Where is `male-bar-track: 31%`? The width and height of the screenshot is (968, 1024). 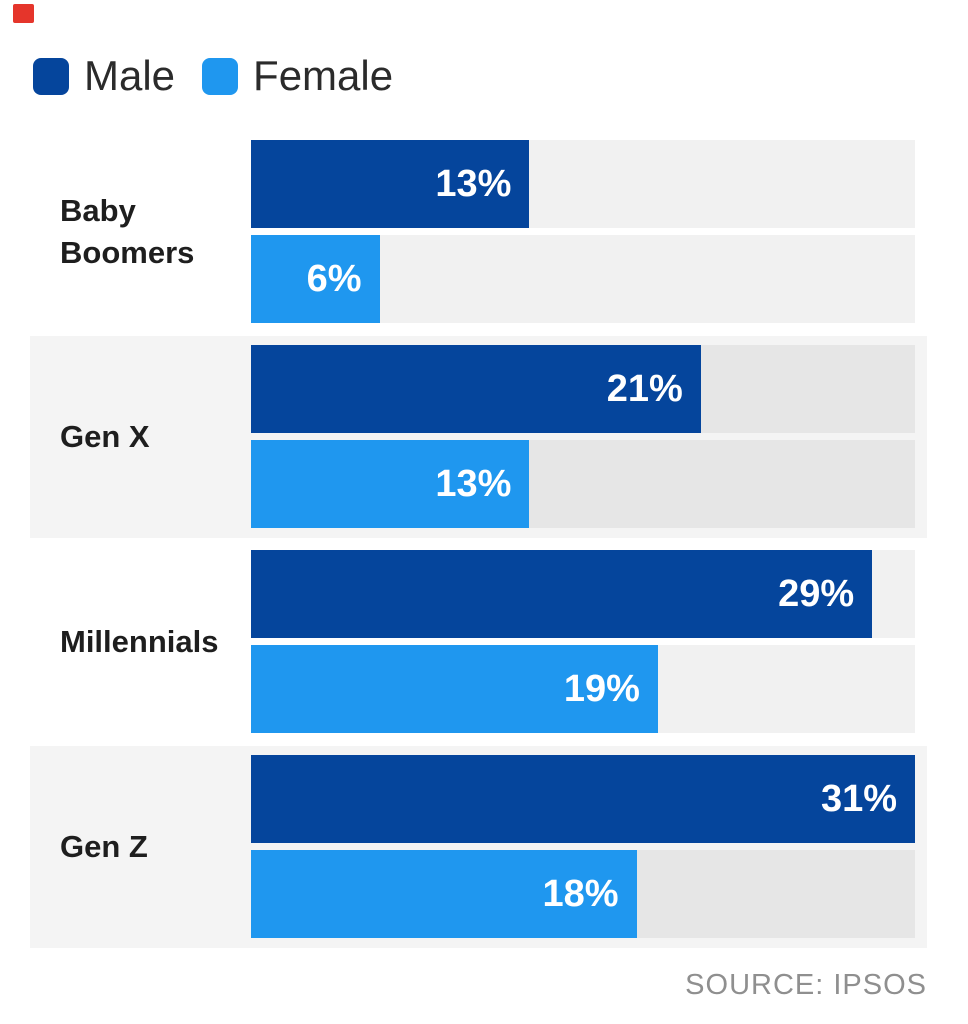
male-bar-track: 31% is located at coordinates (583, 799).